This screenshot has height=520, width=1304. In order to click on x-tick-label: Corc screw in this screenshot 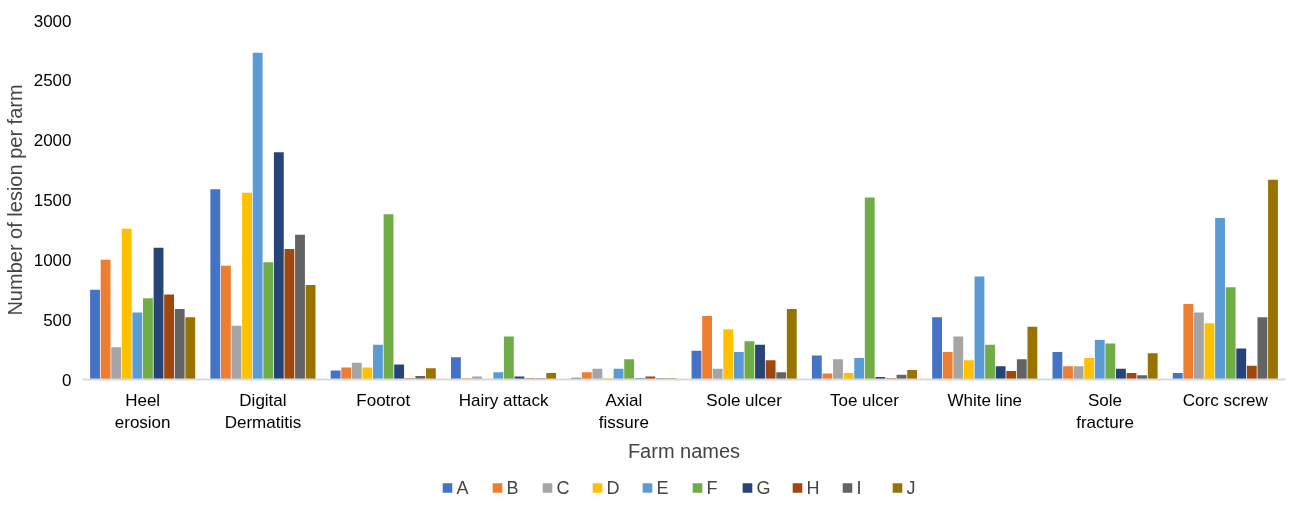, I will do `click(1225, 400)`.